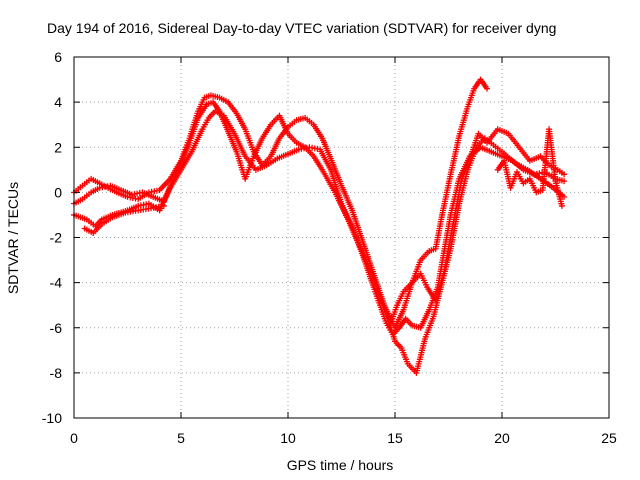  What do you see at coordinates (52, 418) in the screenshot?
I see `y-tick-label: -10` at bounding box center [52, 418].